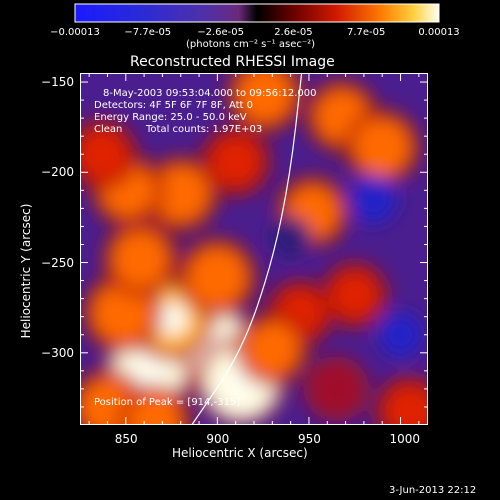 The image size is (500, 500). What do you see at coordinates (126, 439) in the screenshot?
I see `x-tick-label: 850` at bounding box center [126, 439].